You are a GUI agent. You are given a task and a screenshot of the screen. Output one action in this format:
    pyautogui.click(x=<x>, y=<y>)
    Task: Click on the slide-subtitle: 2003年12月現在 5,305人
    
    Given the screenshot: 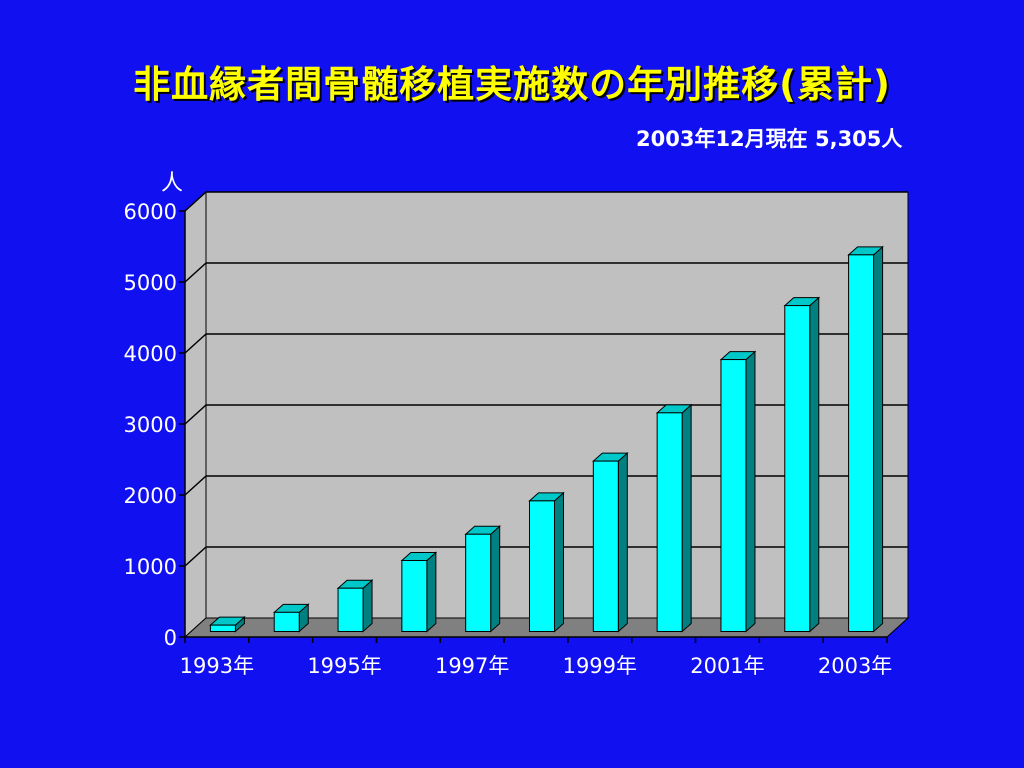 What is the action you would take?
    pyautogui.click(x=769, y=139)
    